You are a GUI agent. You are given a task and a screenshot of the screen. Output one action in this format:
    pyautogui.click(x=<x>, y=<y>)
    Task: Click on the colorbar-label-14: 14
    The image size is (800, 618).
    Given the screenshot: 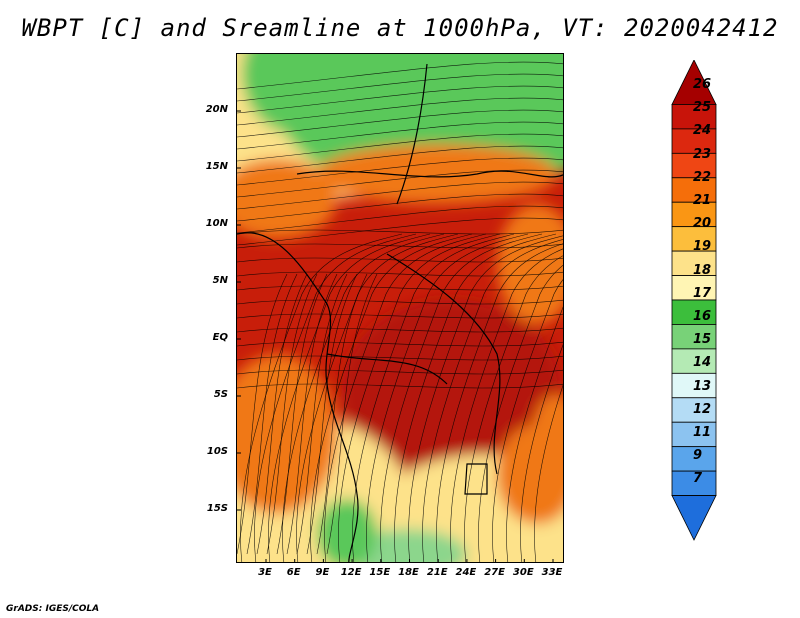 What is the action you would take?
    pyautogui.click(x=702, y=363)
    